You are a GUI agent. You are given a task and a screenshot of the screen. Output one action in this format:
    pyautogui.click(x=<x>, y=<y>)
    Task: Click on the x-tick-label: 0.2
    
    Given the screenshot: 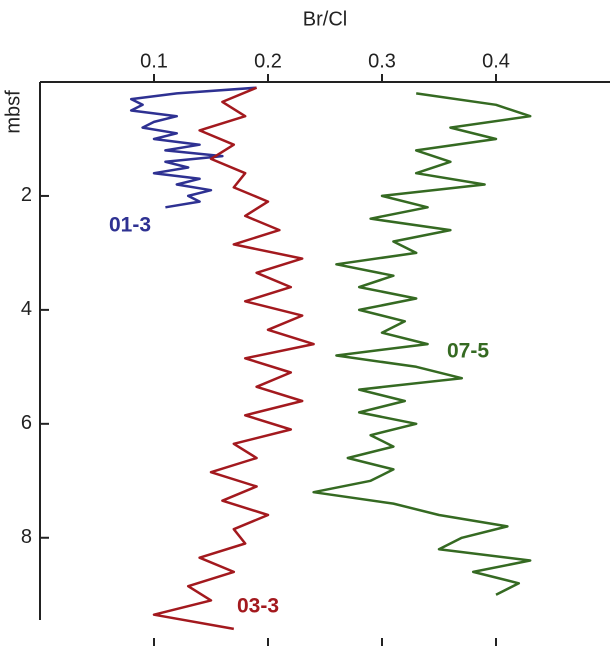 What is the action you would take?
    pyautogui.click(x=268, y=61)
    